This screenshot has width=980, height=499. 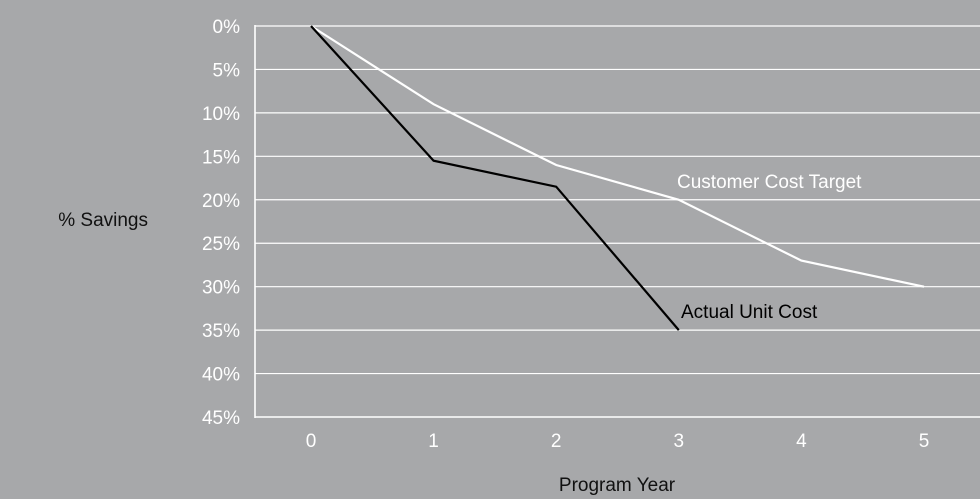 I want to click on y-tick-label: 15%, so click(x=221, y=157).